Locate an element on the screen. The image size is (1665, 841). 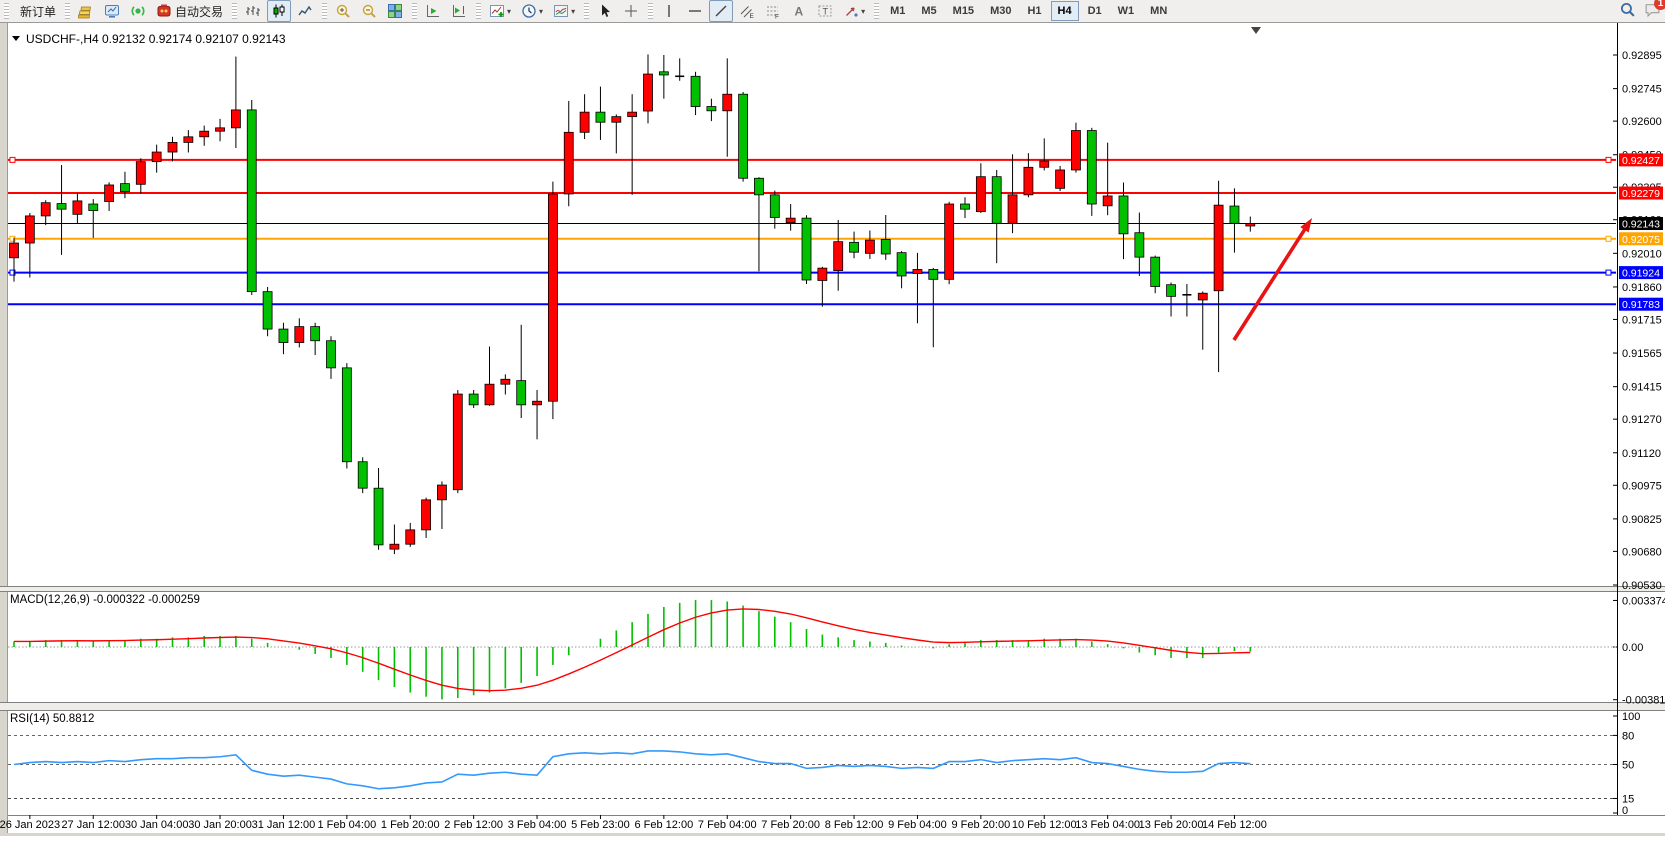
auto-scroll-button is located at coordinates (433, 11).